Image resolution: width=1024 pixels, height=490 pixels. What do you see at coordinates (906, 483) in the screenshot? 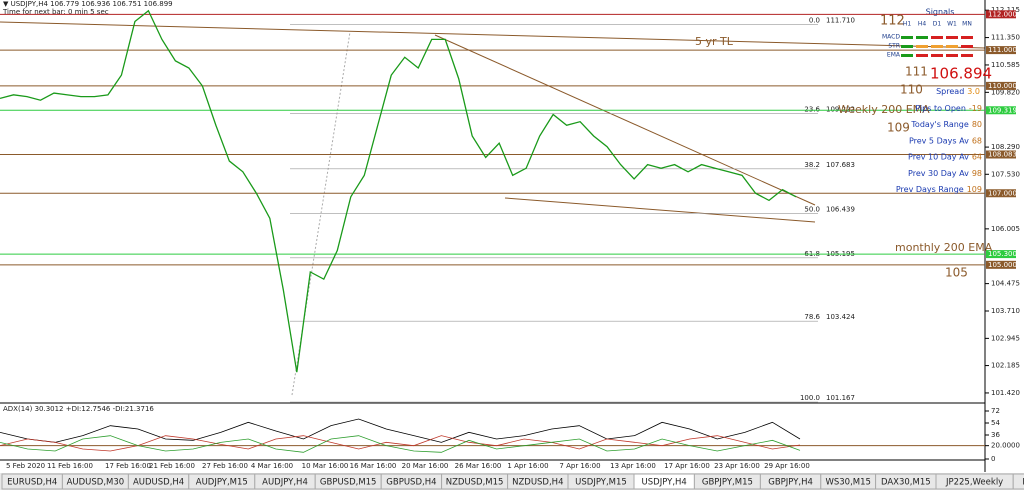
I see `tab-label: DAX30,M15` at bounding box center [906, 483].